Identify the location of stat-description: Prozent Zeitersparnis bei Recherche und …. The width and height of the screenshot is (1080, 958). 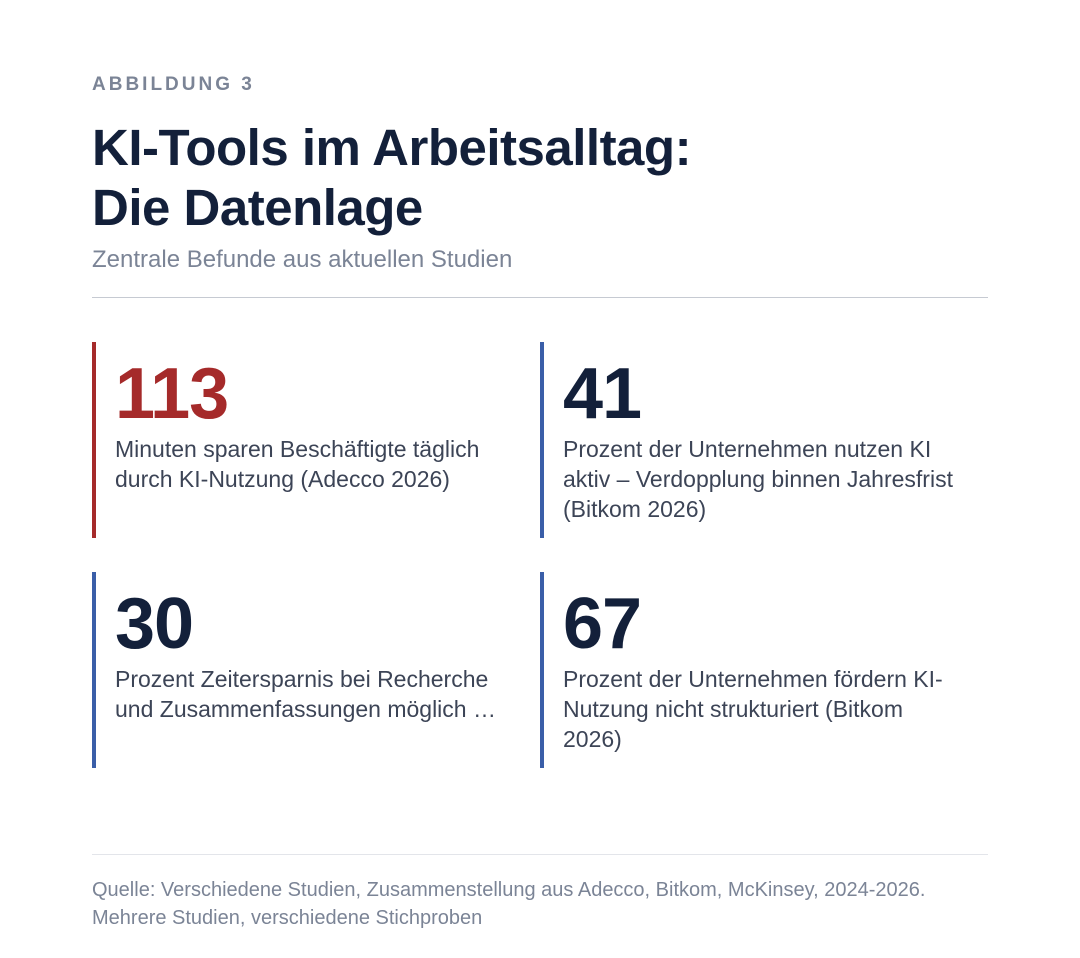
(305, 694).